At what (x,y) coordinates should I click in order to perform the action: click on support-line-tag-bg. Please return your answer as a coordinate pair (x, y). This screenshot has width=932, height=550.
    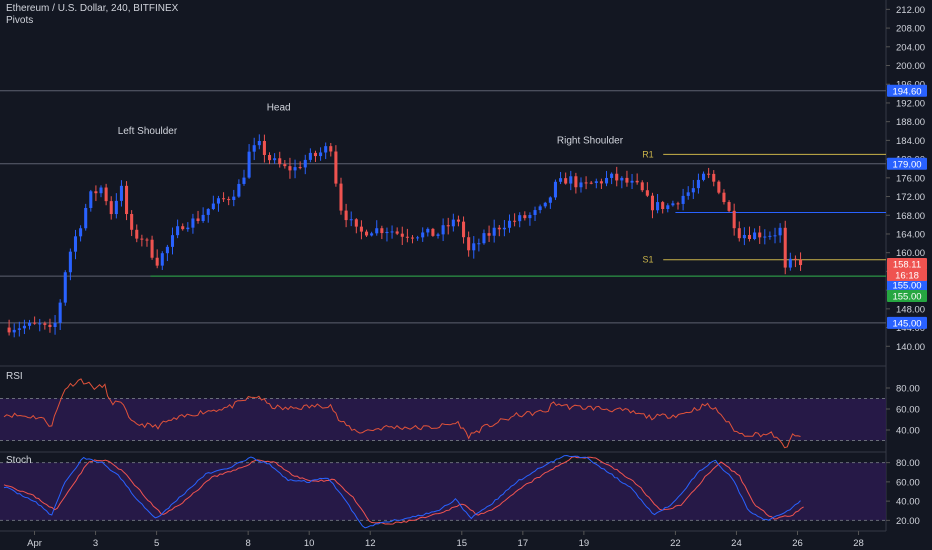
    Looking at the image, I should click on (907, 285).